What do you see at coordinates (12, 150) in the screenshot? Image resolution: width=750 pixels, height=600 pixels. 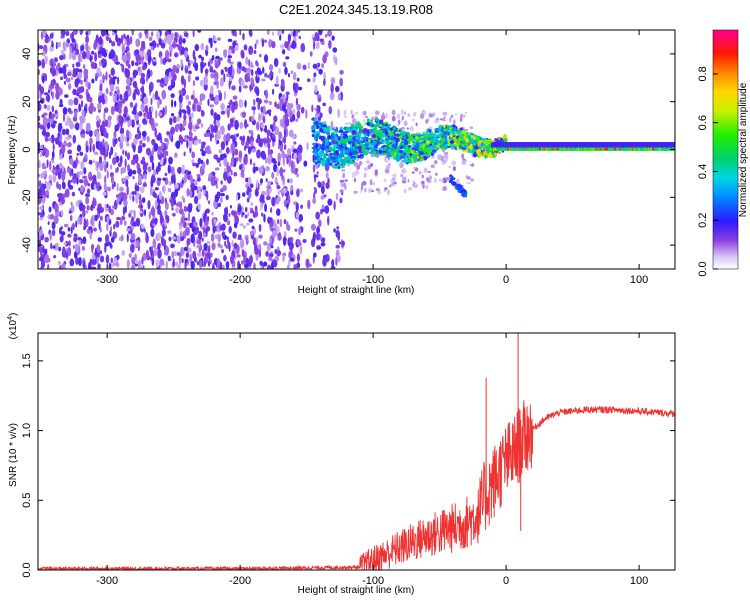 I see `spectrogram-ylabel: Frequency (Hz)` at bounding box center [12, 150].